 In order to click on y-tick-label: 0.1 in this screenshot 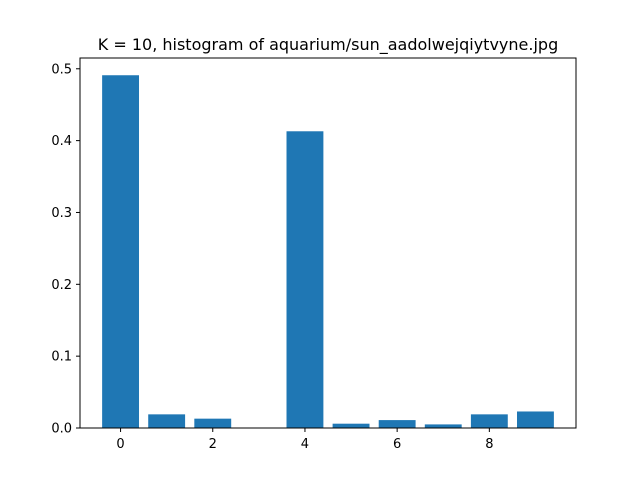, I will do `click(61, 357)`.